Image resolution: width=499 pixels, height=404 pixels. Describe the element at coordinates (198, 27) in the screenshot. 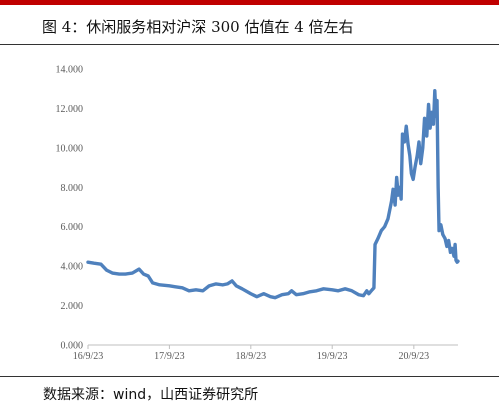

I see `figure-title: 图 4：休闲服务相对沪深 300 估值在 4 倍左右` at that location.